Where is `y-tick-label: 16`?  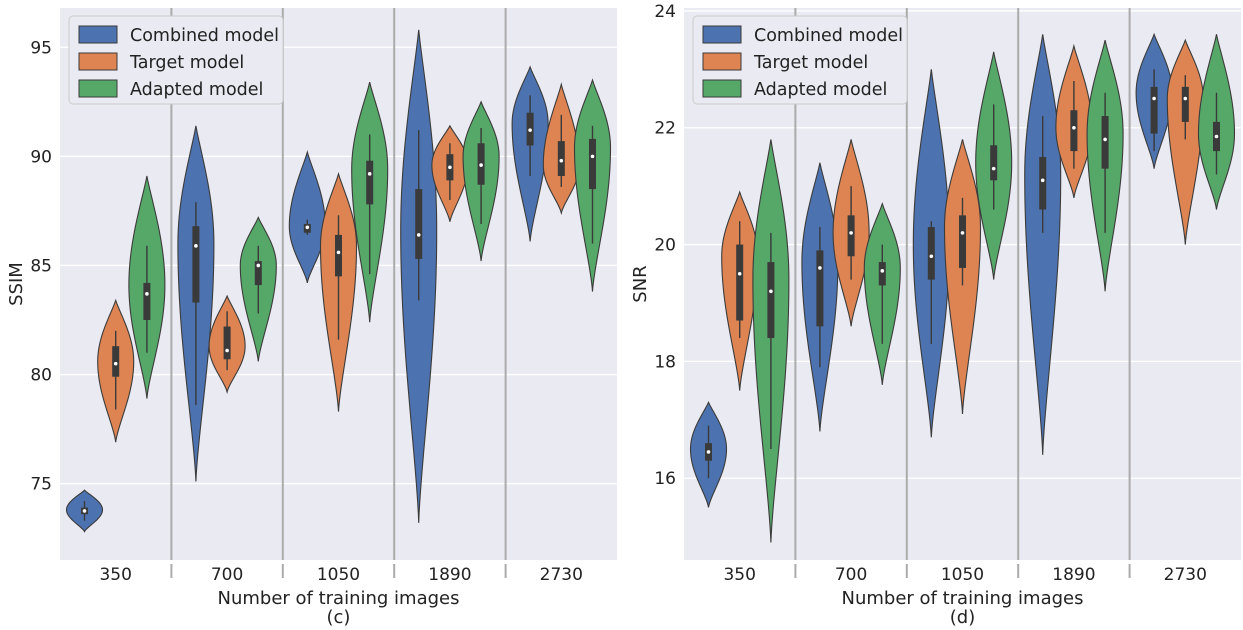 y-tick-label: 16 is located at coordinates (665, 479).